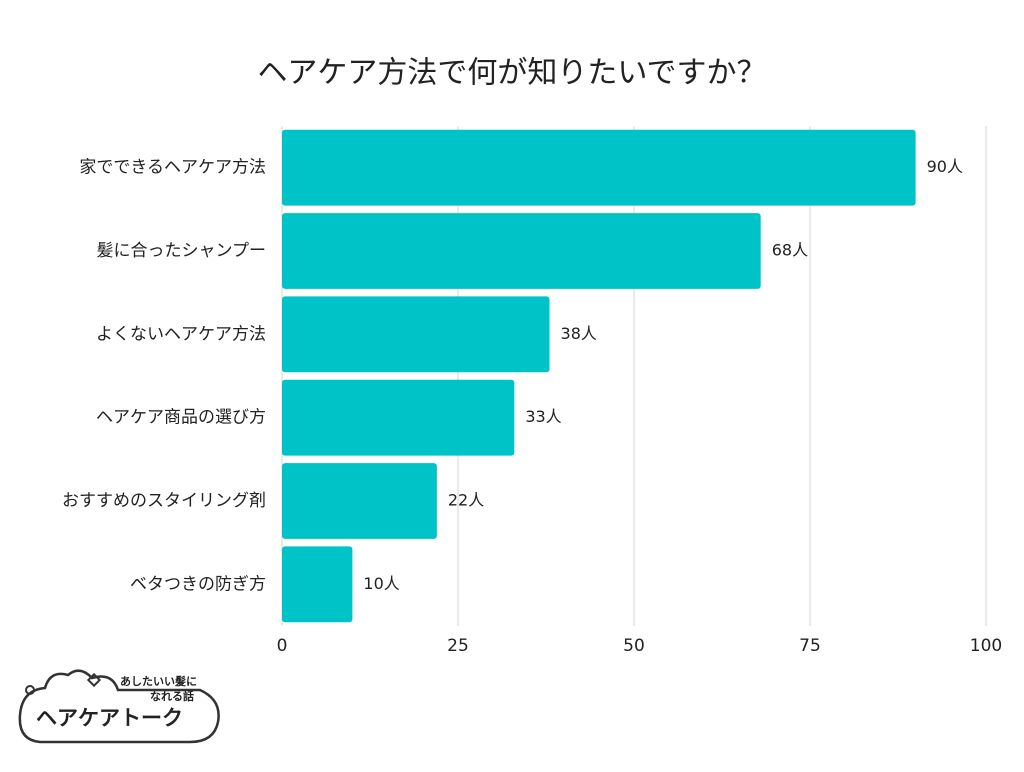 The height and width of the screenshot is (772, 1024). I want to click on y-tick-label: おすすめのスタイリング剤, so click(164, 501).